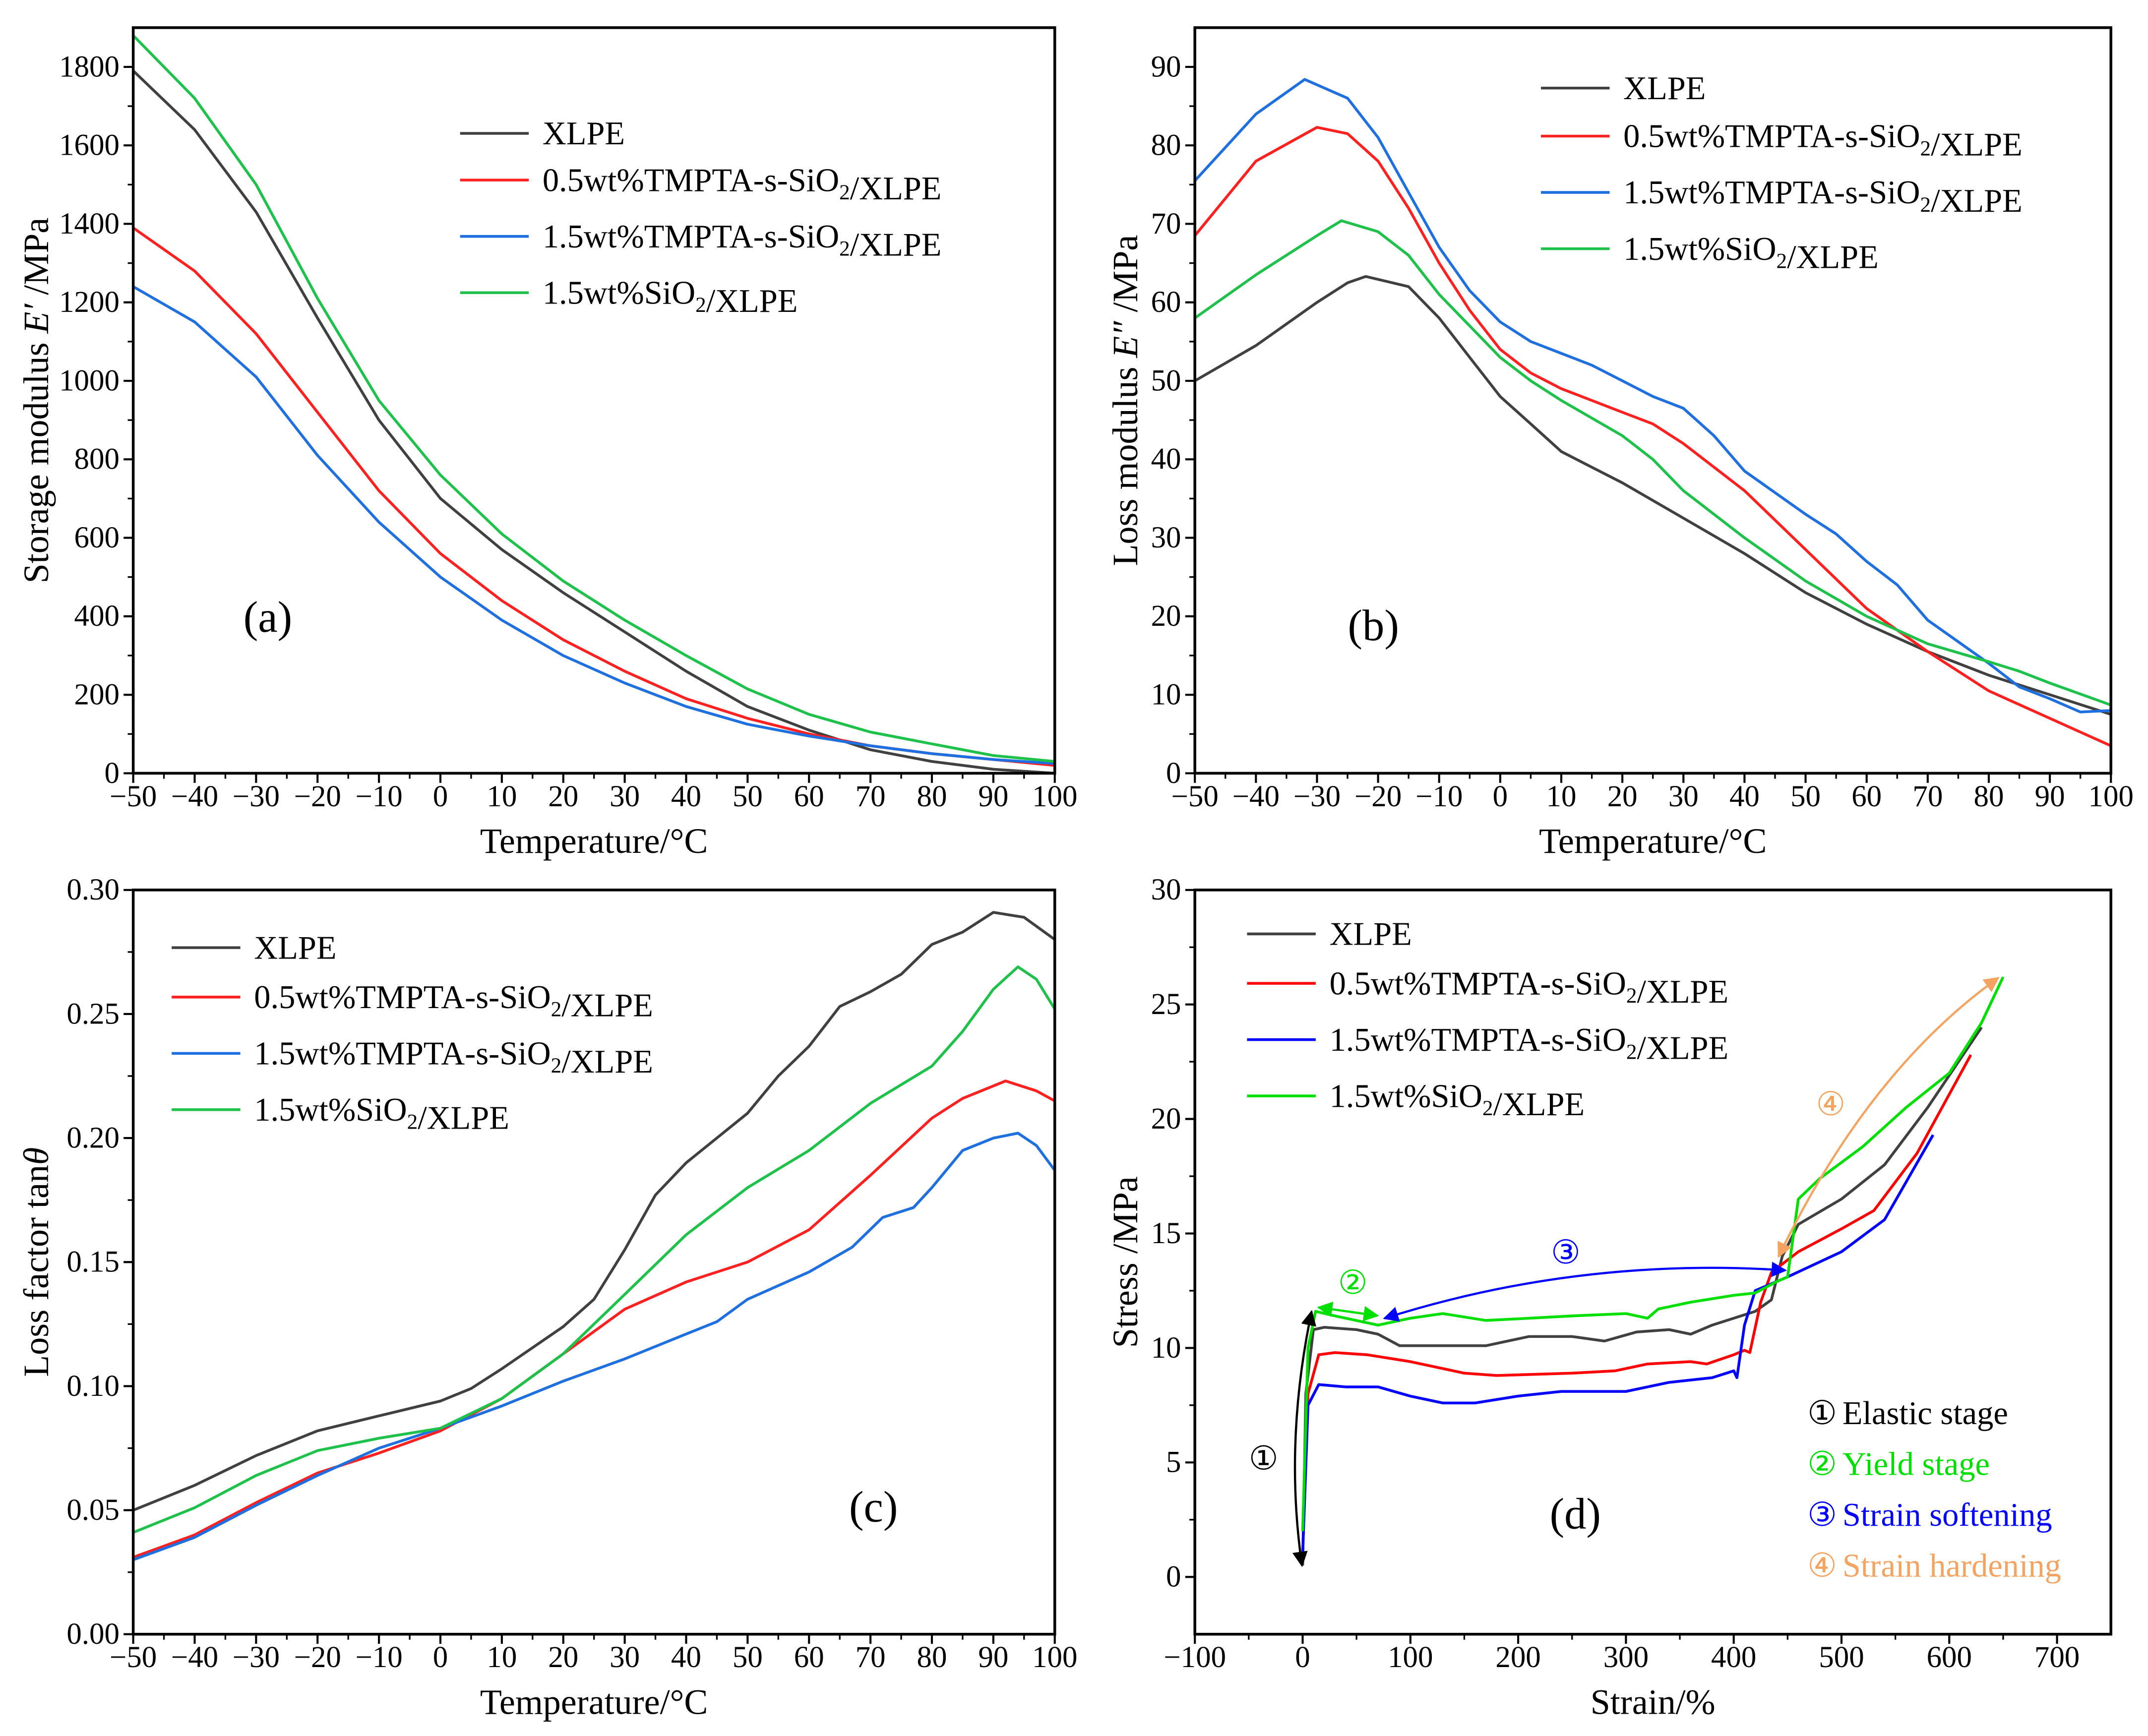 The image size is (2148, 1736). Describe the element at coordinates (1166, 145) in the screenshot. I see `y-tick-label: 80` at that location.